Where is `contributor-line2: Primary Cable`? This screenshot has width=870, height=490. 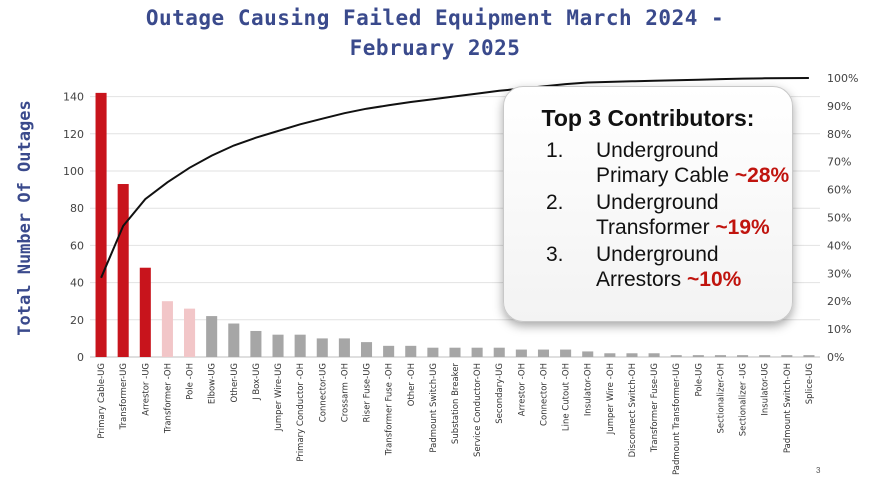 contributor-line2: Primary Cable is located at coordinates (663, 175).